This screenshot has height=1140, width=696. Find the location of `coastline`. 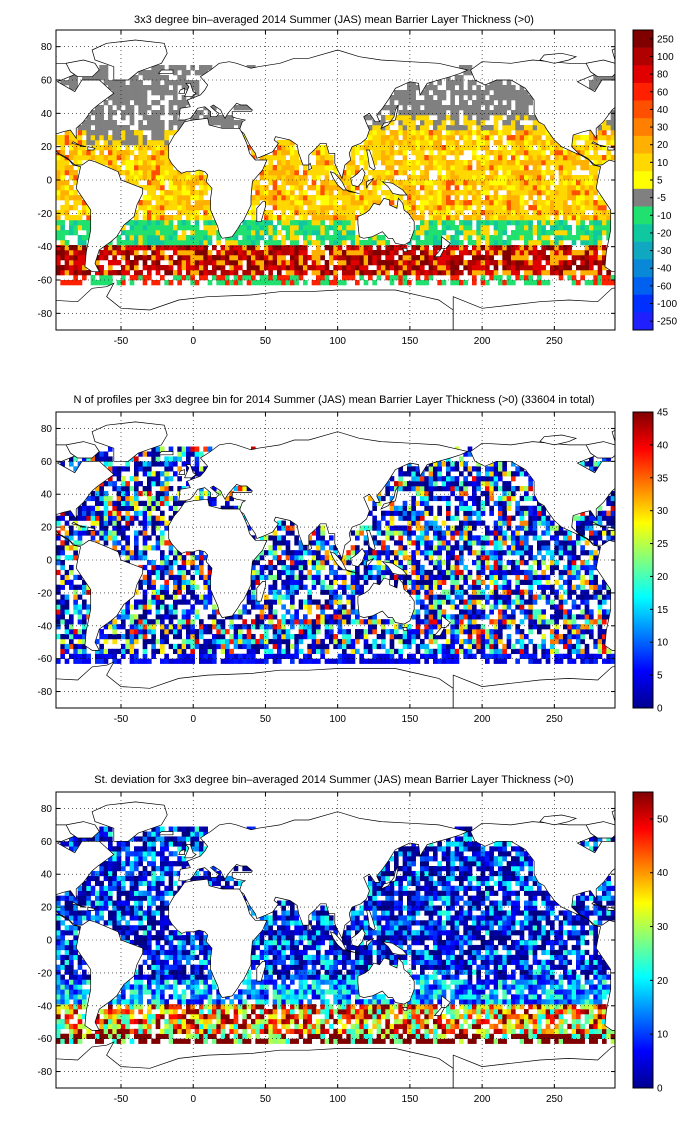

coastline is located at coordinates (79, 144).